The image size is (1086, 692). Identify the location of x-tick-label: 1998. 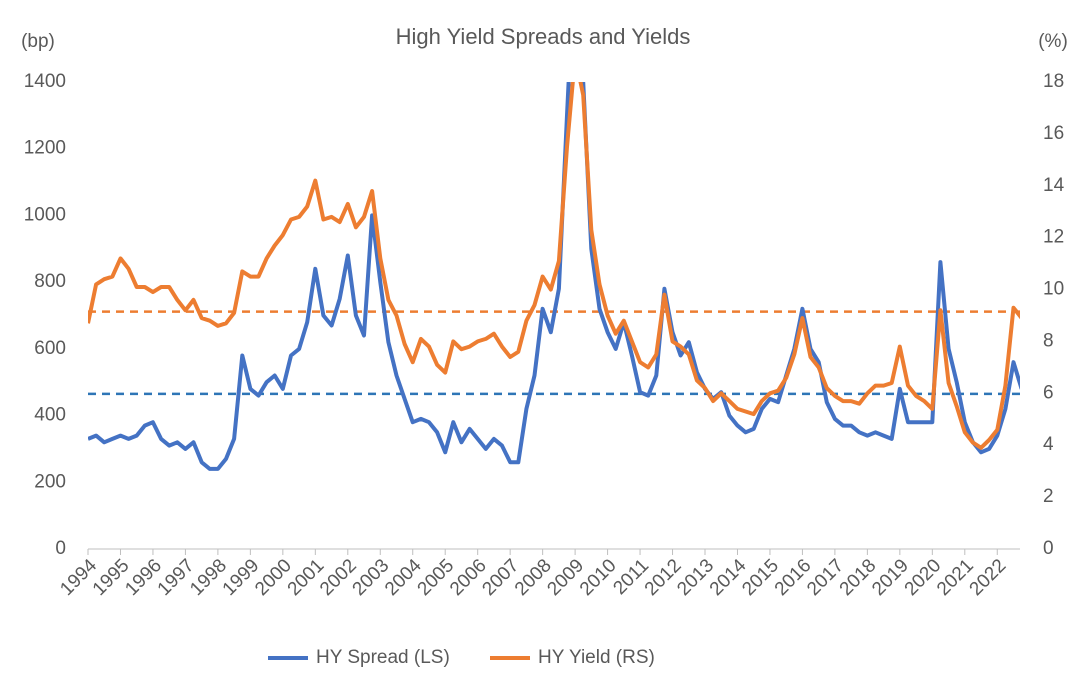
(208, 577).